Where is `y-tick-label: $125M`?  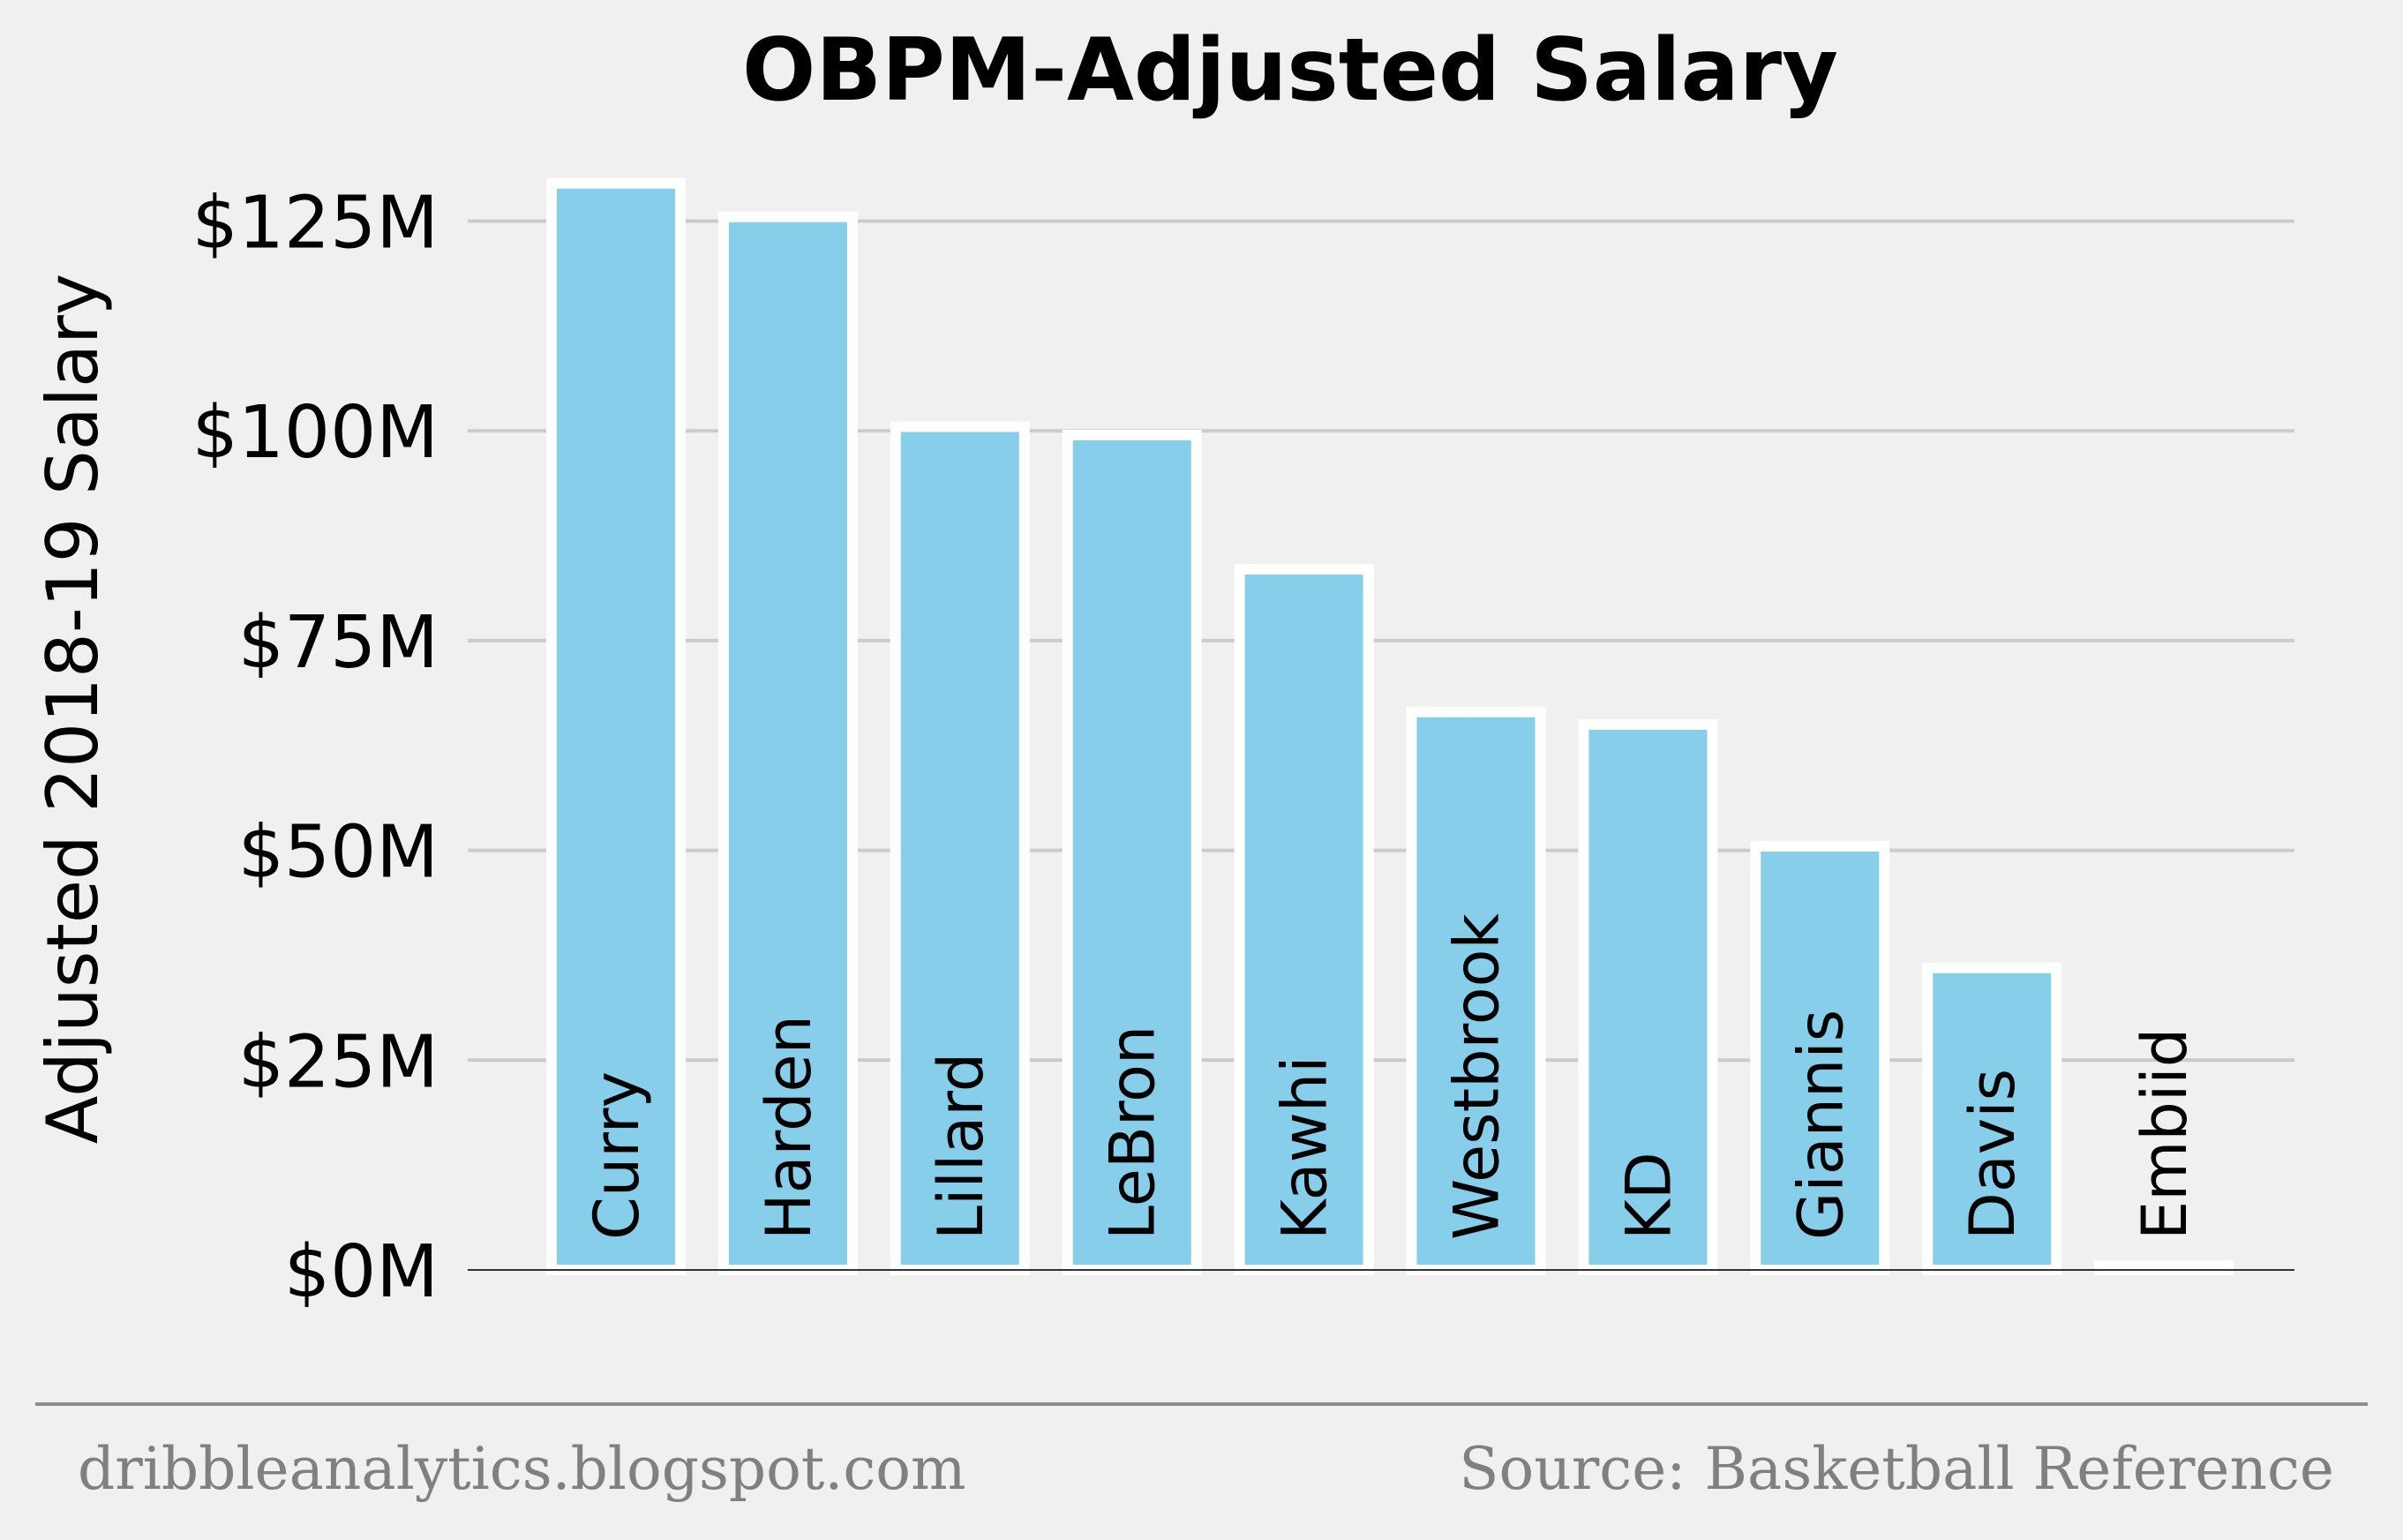 y-tick-label: $125M is located at coordinates (315, 224).